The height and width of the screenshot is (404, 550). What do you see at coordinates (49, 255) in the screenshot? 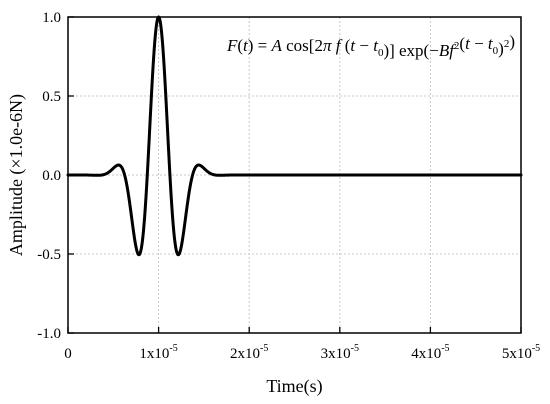
I see `y-tick-label: -0.5` at bounding box center [49, 255].